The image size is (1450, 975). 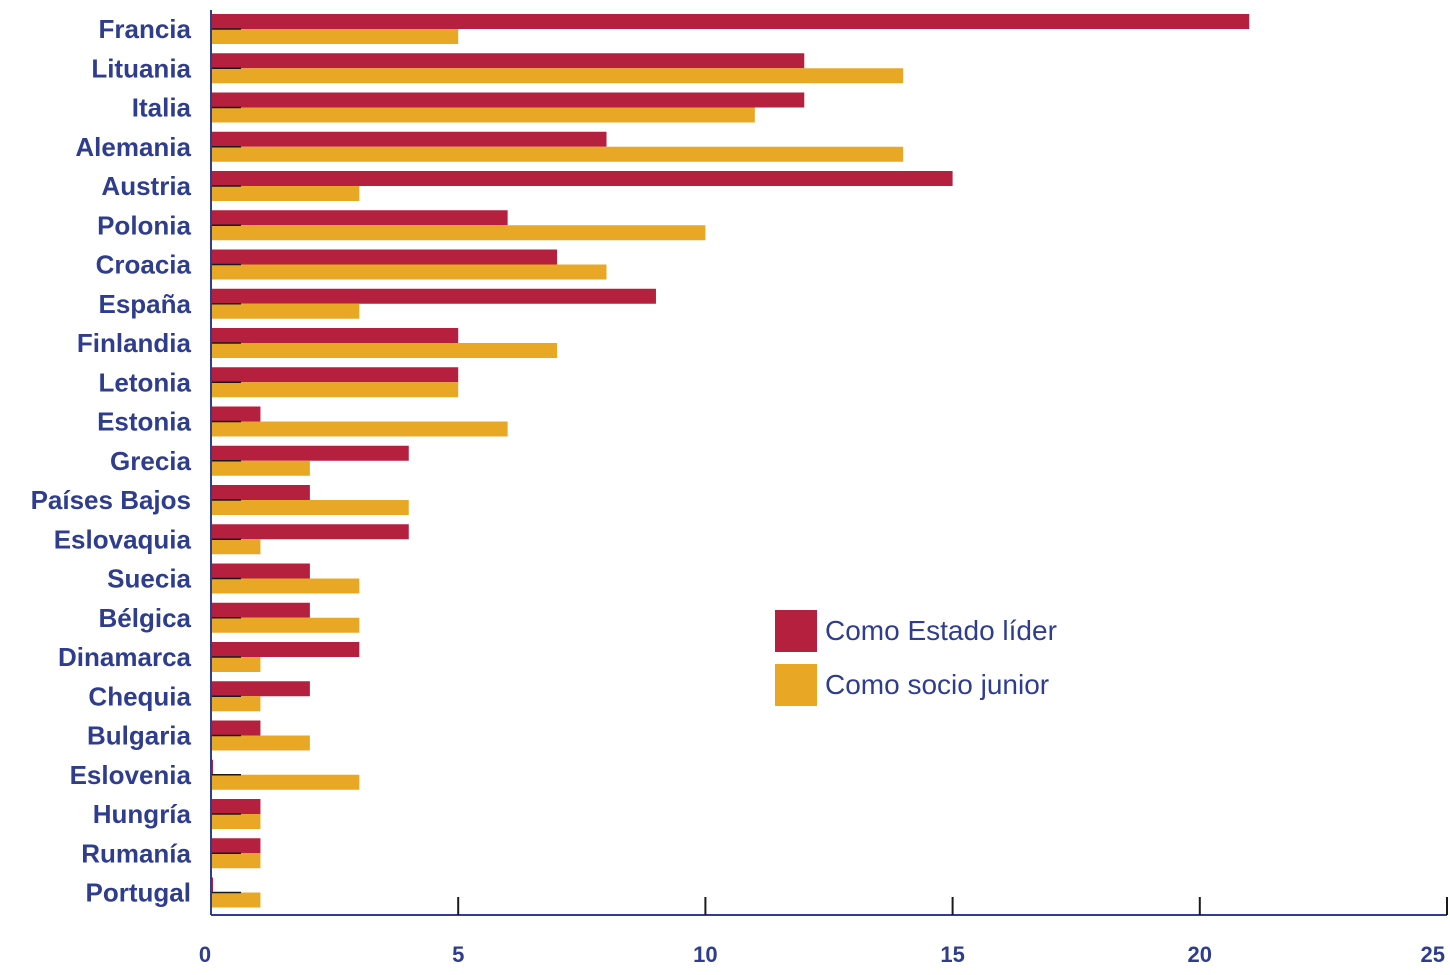 What do you see at coordinates (458, 954) in the screenshot?
I see `x-tick-label: 5` at bounding box center [458, 954].